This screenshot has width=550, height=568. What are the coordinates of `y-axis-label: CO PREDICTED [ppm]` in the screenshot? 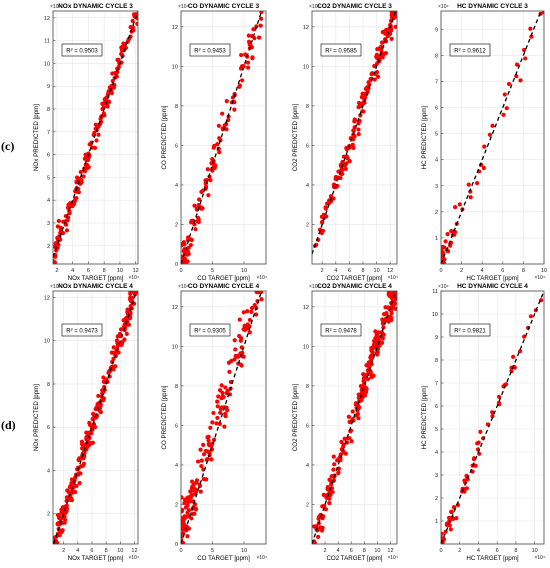 It's located at (164, 417).